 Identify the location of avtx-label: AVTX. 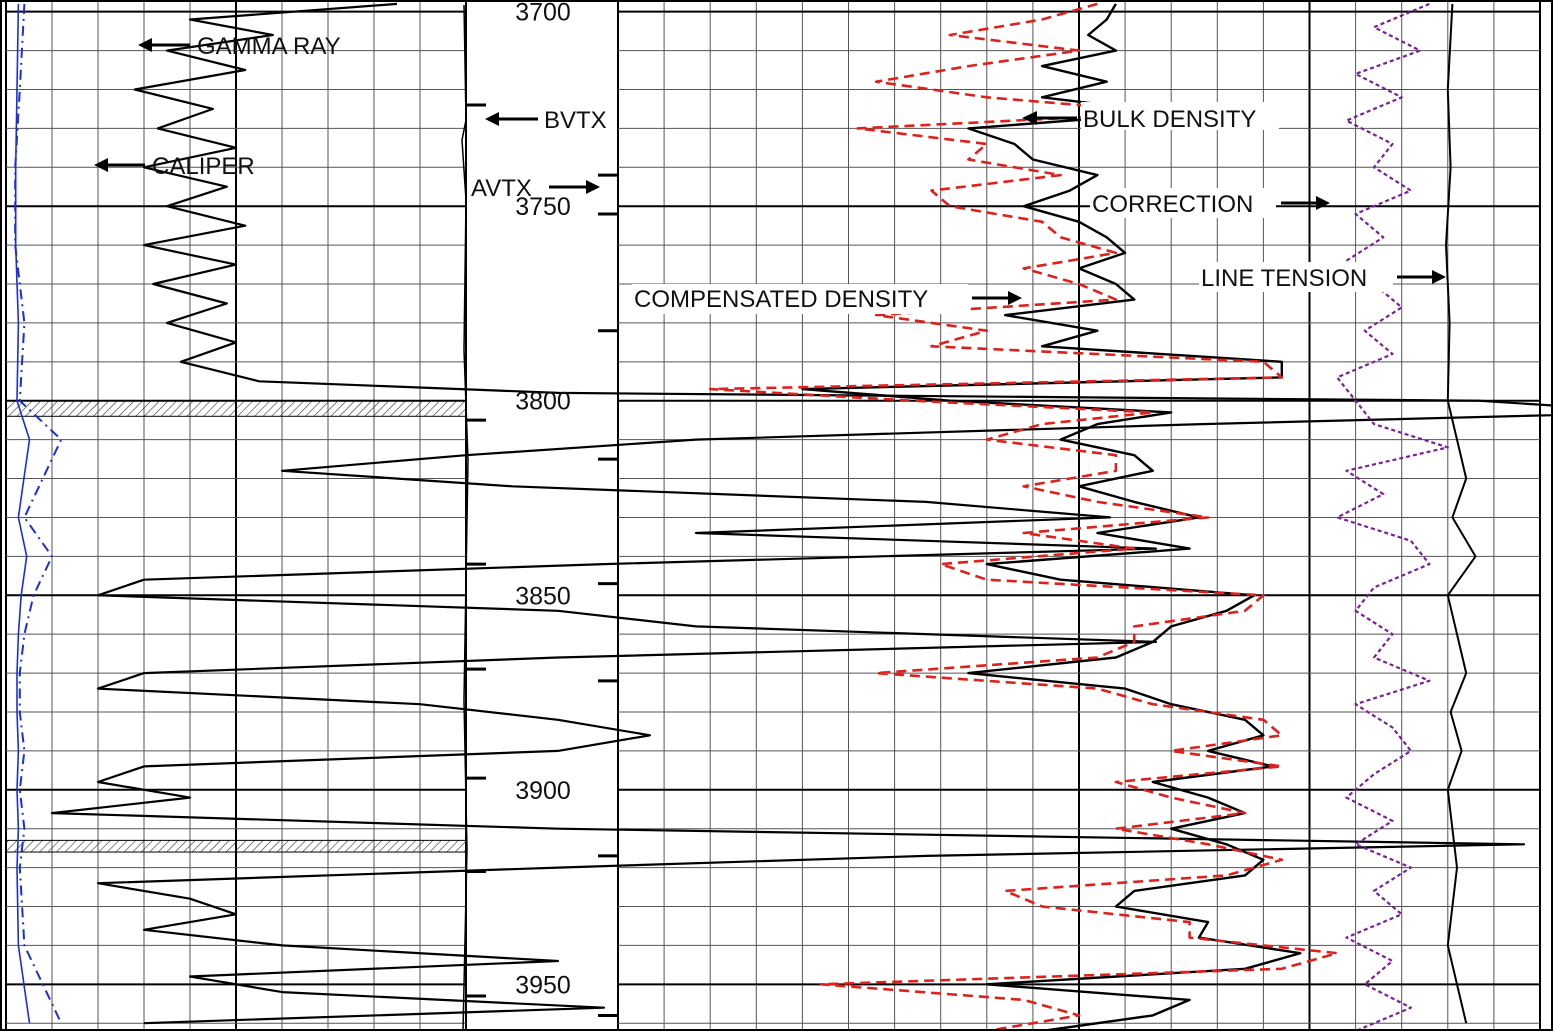
(501, 188).